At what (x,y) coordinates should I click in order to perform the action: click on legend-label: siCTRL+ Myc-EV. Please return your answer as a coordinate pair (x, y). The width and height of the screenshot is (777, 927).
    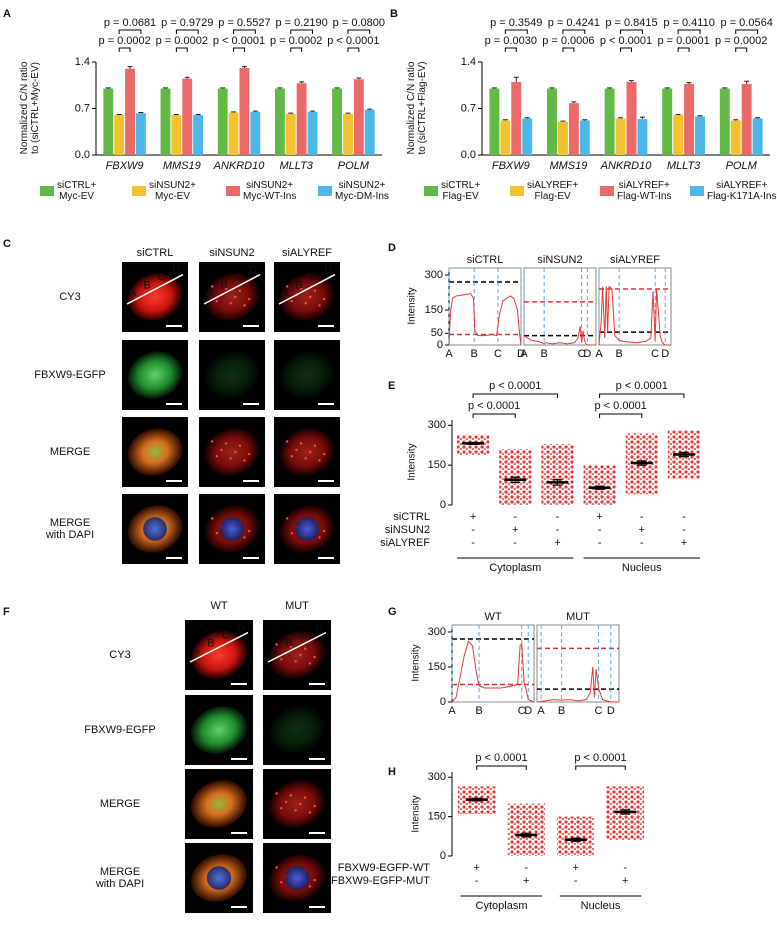
    Looking at the image, I should click on (77, 191).